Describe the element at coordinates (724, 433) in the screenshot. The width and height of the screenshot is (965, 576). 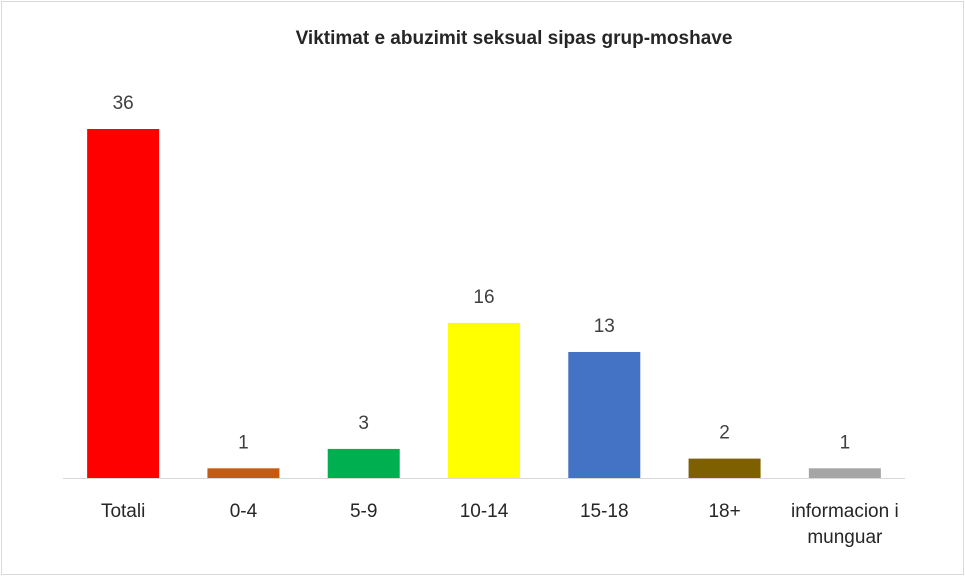
I see `data-label: 2` at that location.